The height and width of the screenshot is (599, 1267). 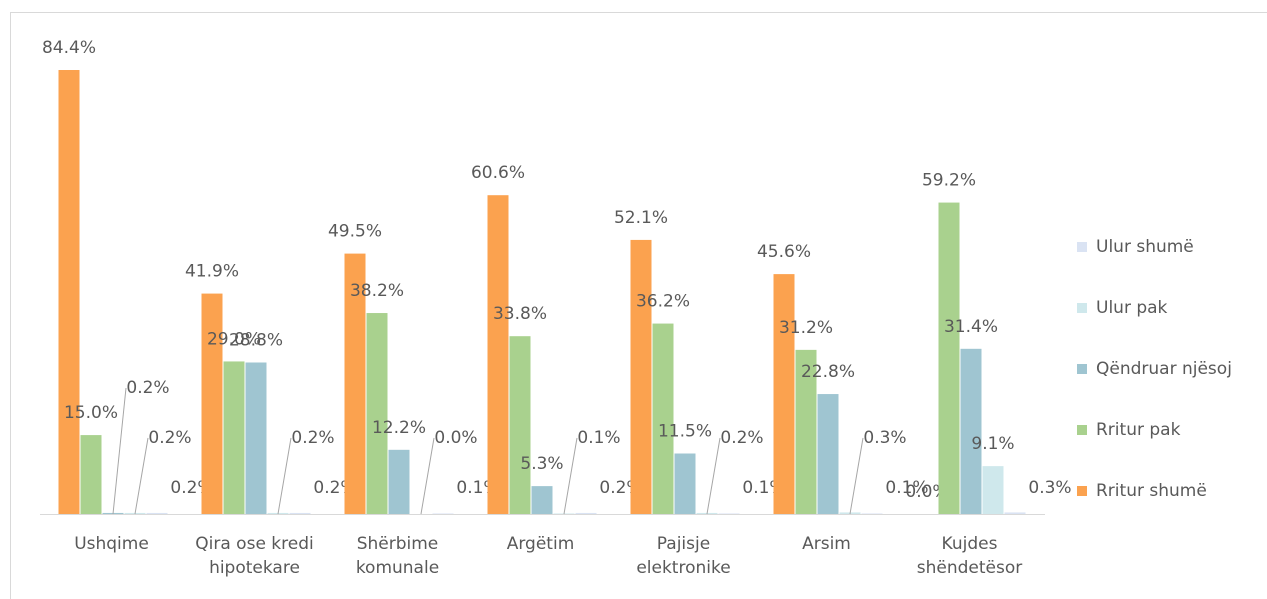 What do you see at coordinates (520, 314) in the screenshot?
I see `data-label: 33.8%` at bounding box center [520, 314].